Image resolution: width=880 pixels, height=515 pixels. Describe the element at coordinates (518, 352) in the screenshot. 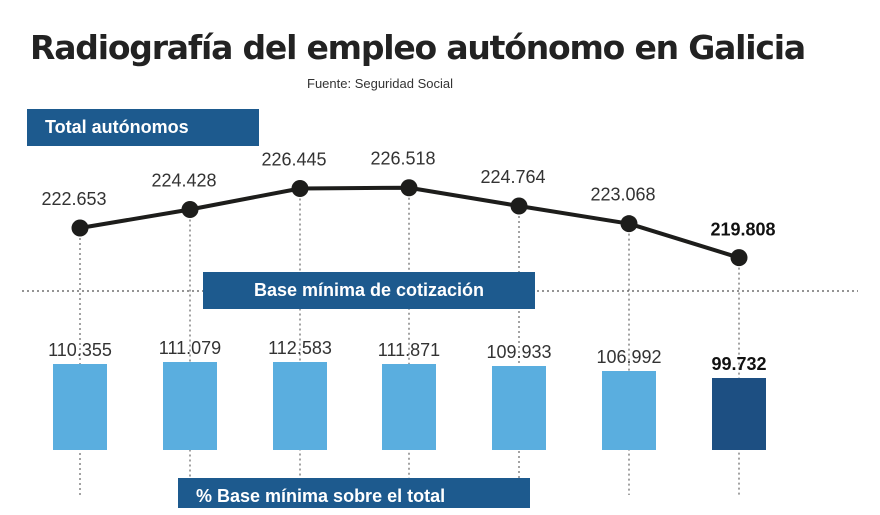

I see `bar-value-label: 109.933` at that location.